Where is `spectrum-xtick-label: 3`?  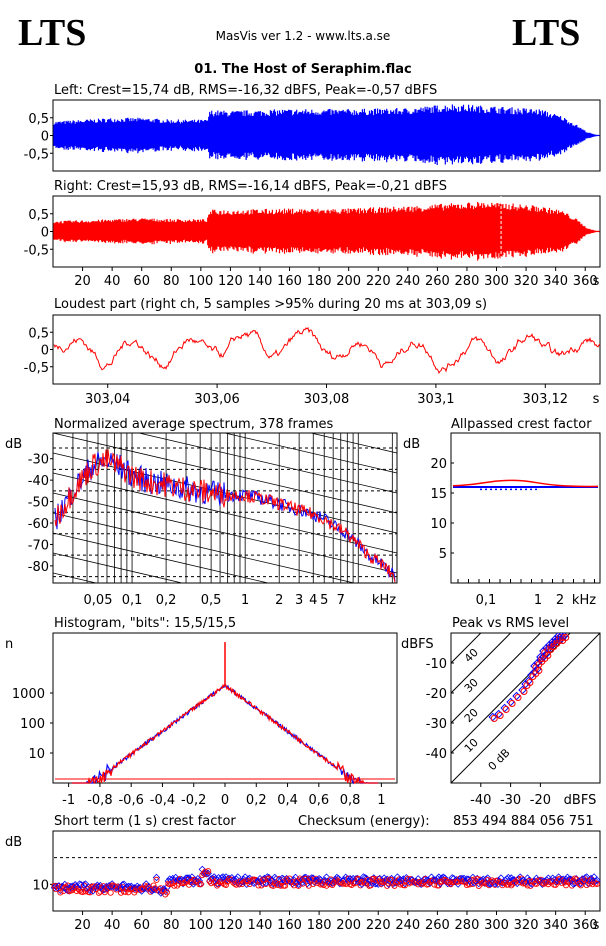 spectrum-xtick-label: 3 is located at coordinates (299, 600).